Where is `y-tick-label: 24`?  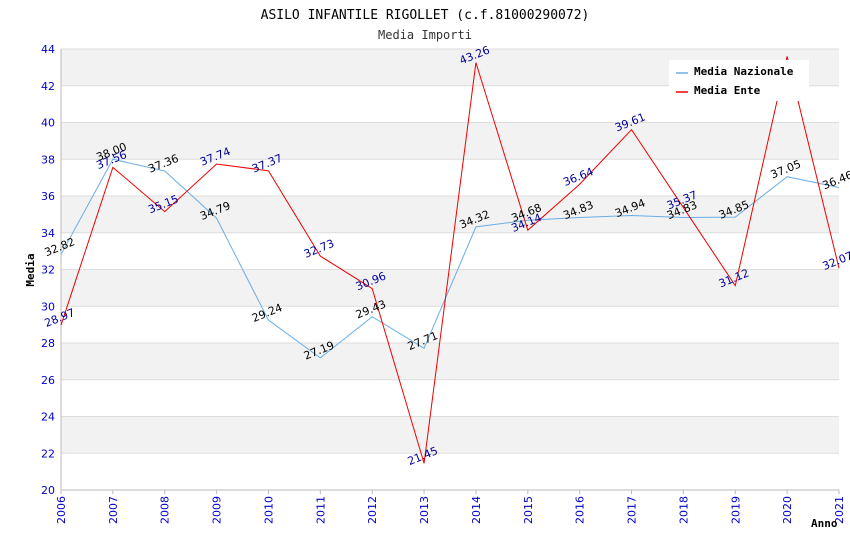
y-tick-label: 24 is located at coordinates (48, 417).